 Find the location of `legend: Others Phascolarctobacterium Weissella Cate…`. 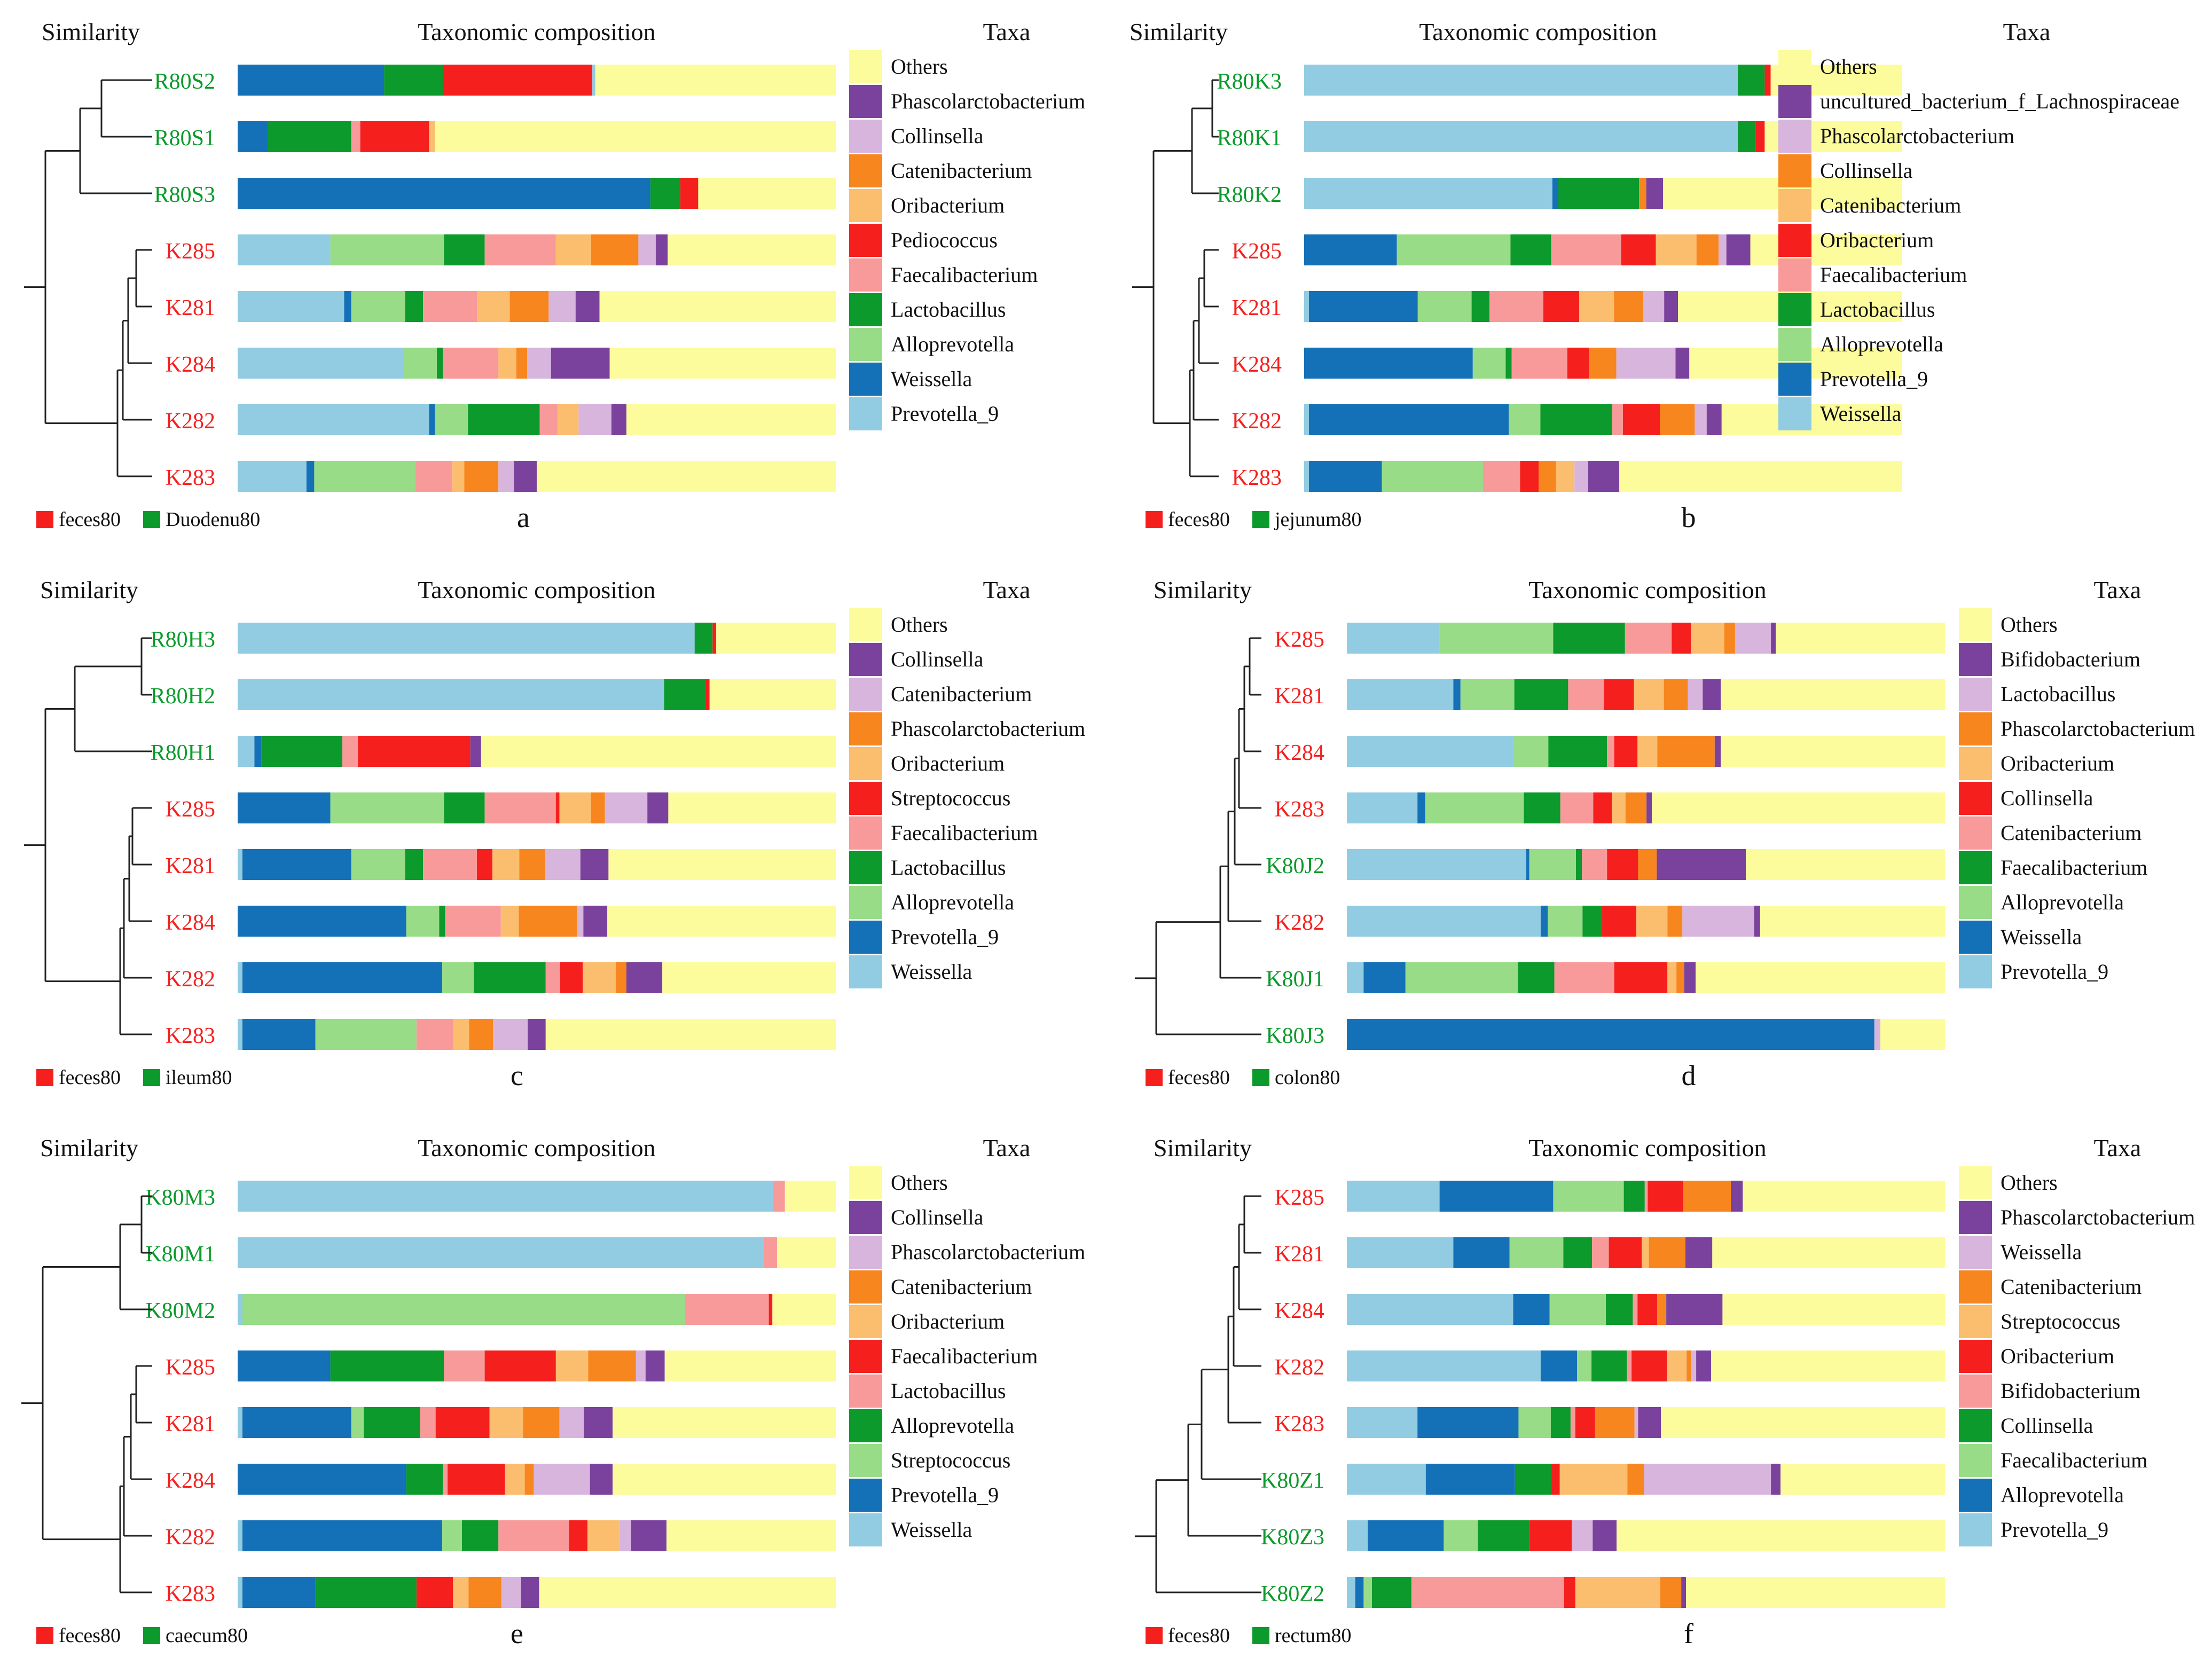

legend: Others Phascolarctobacterium Weissella Cate… is located at coordinates (2077, 1356).